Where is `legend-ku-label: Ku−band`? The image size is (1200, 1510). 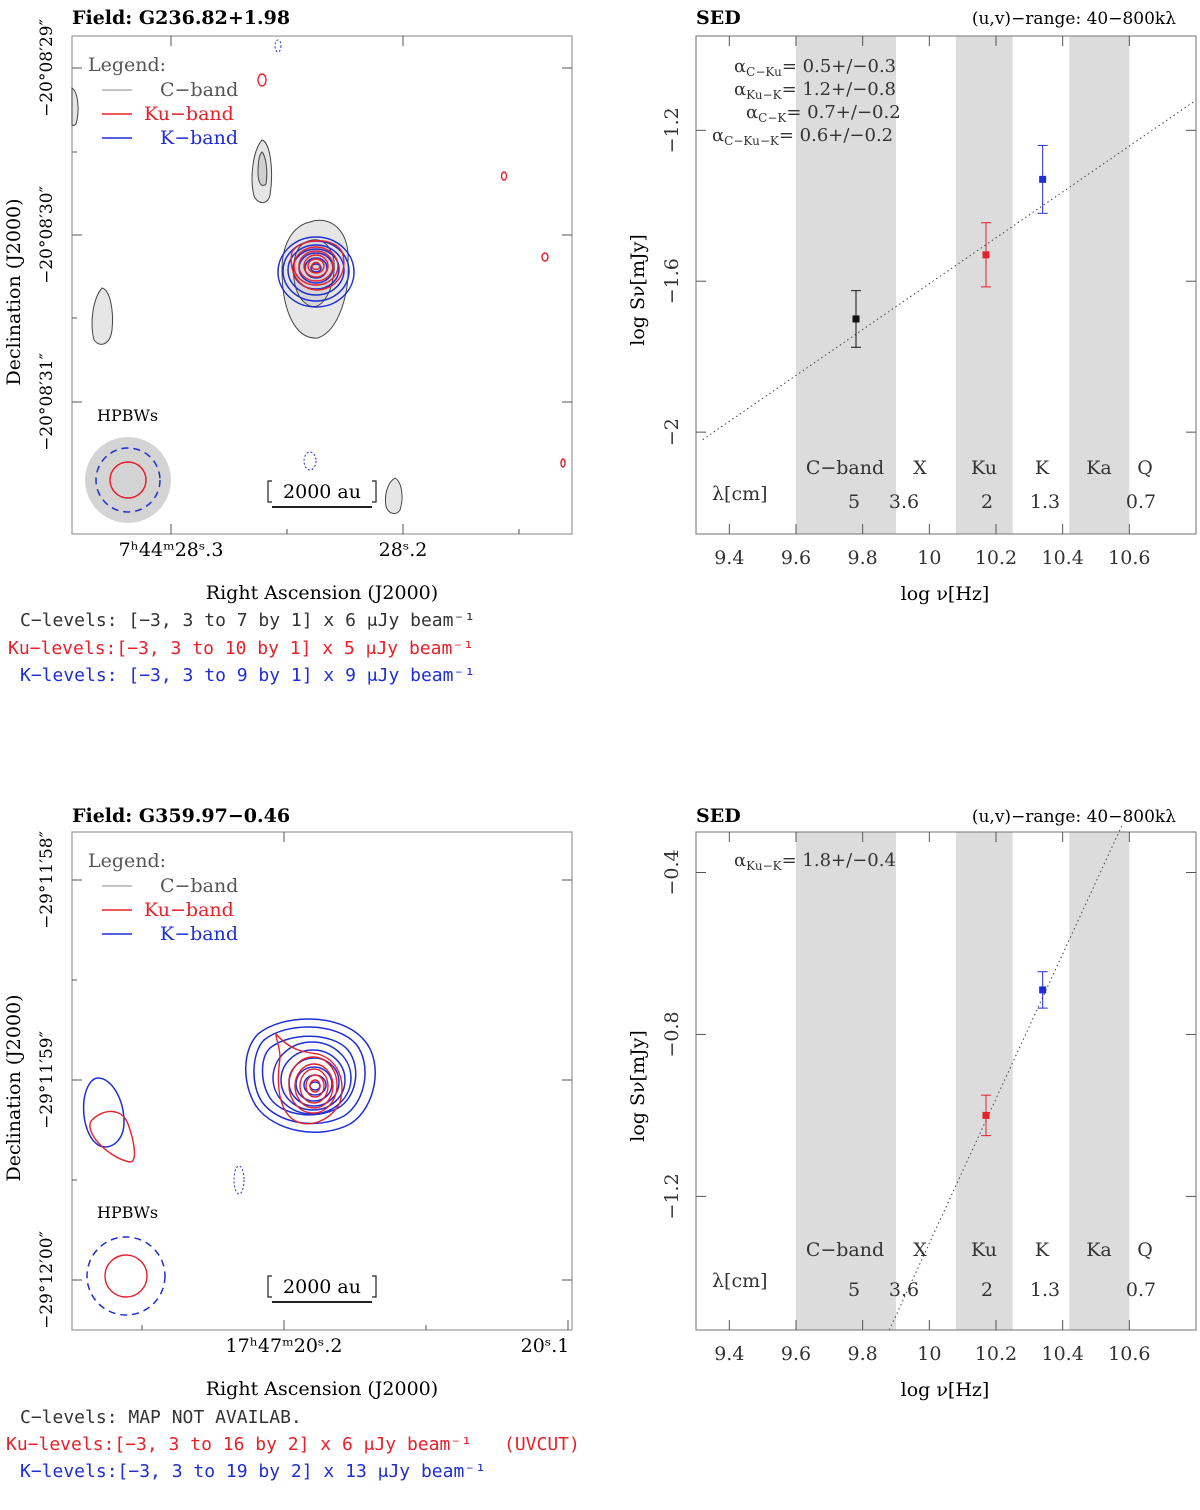
legend-ku-label: Ku−band is located at coordinates (189, 910).